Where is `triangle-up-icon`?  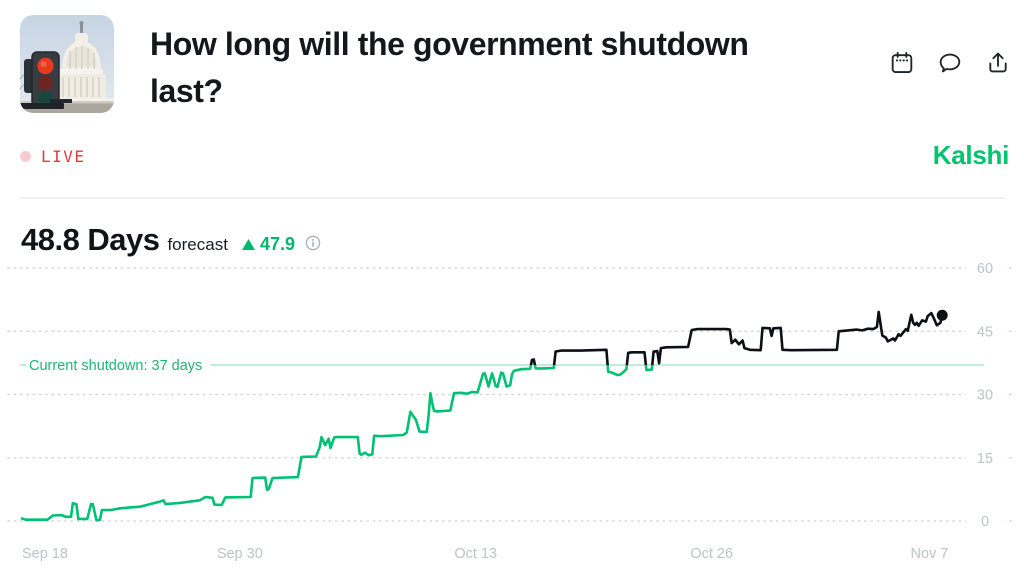 triangle-up-icon is located at coordinates (248, 244).